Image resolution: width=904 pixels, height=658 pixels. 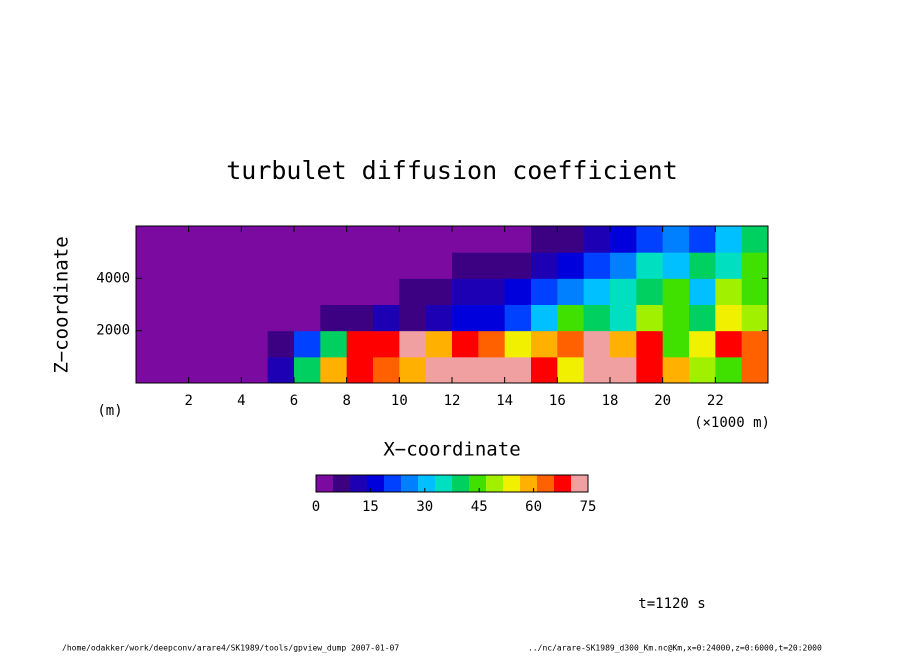 I want to click on x-tick-label: 20, so click(x=662, y=401).